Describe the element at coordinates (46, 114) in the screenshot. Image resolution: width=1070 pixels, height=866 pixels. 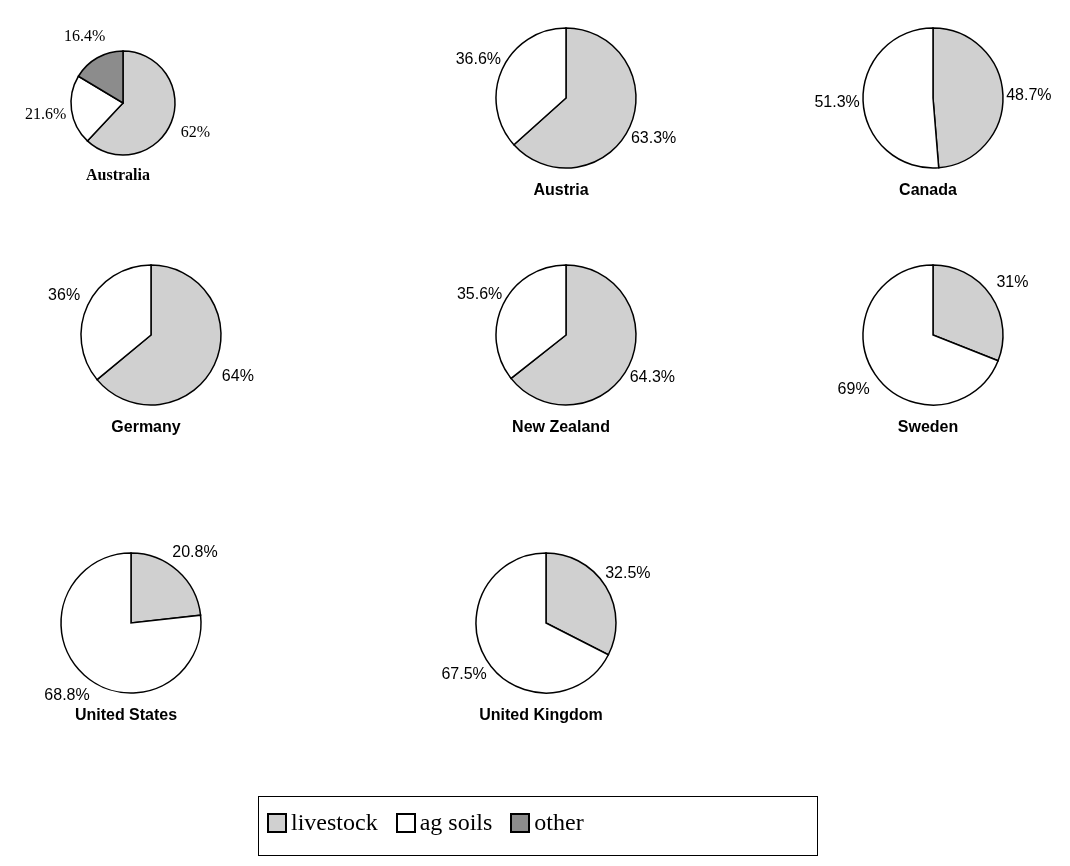
I see `data-label: 21.6%` at that location.